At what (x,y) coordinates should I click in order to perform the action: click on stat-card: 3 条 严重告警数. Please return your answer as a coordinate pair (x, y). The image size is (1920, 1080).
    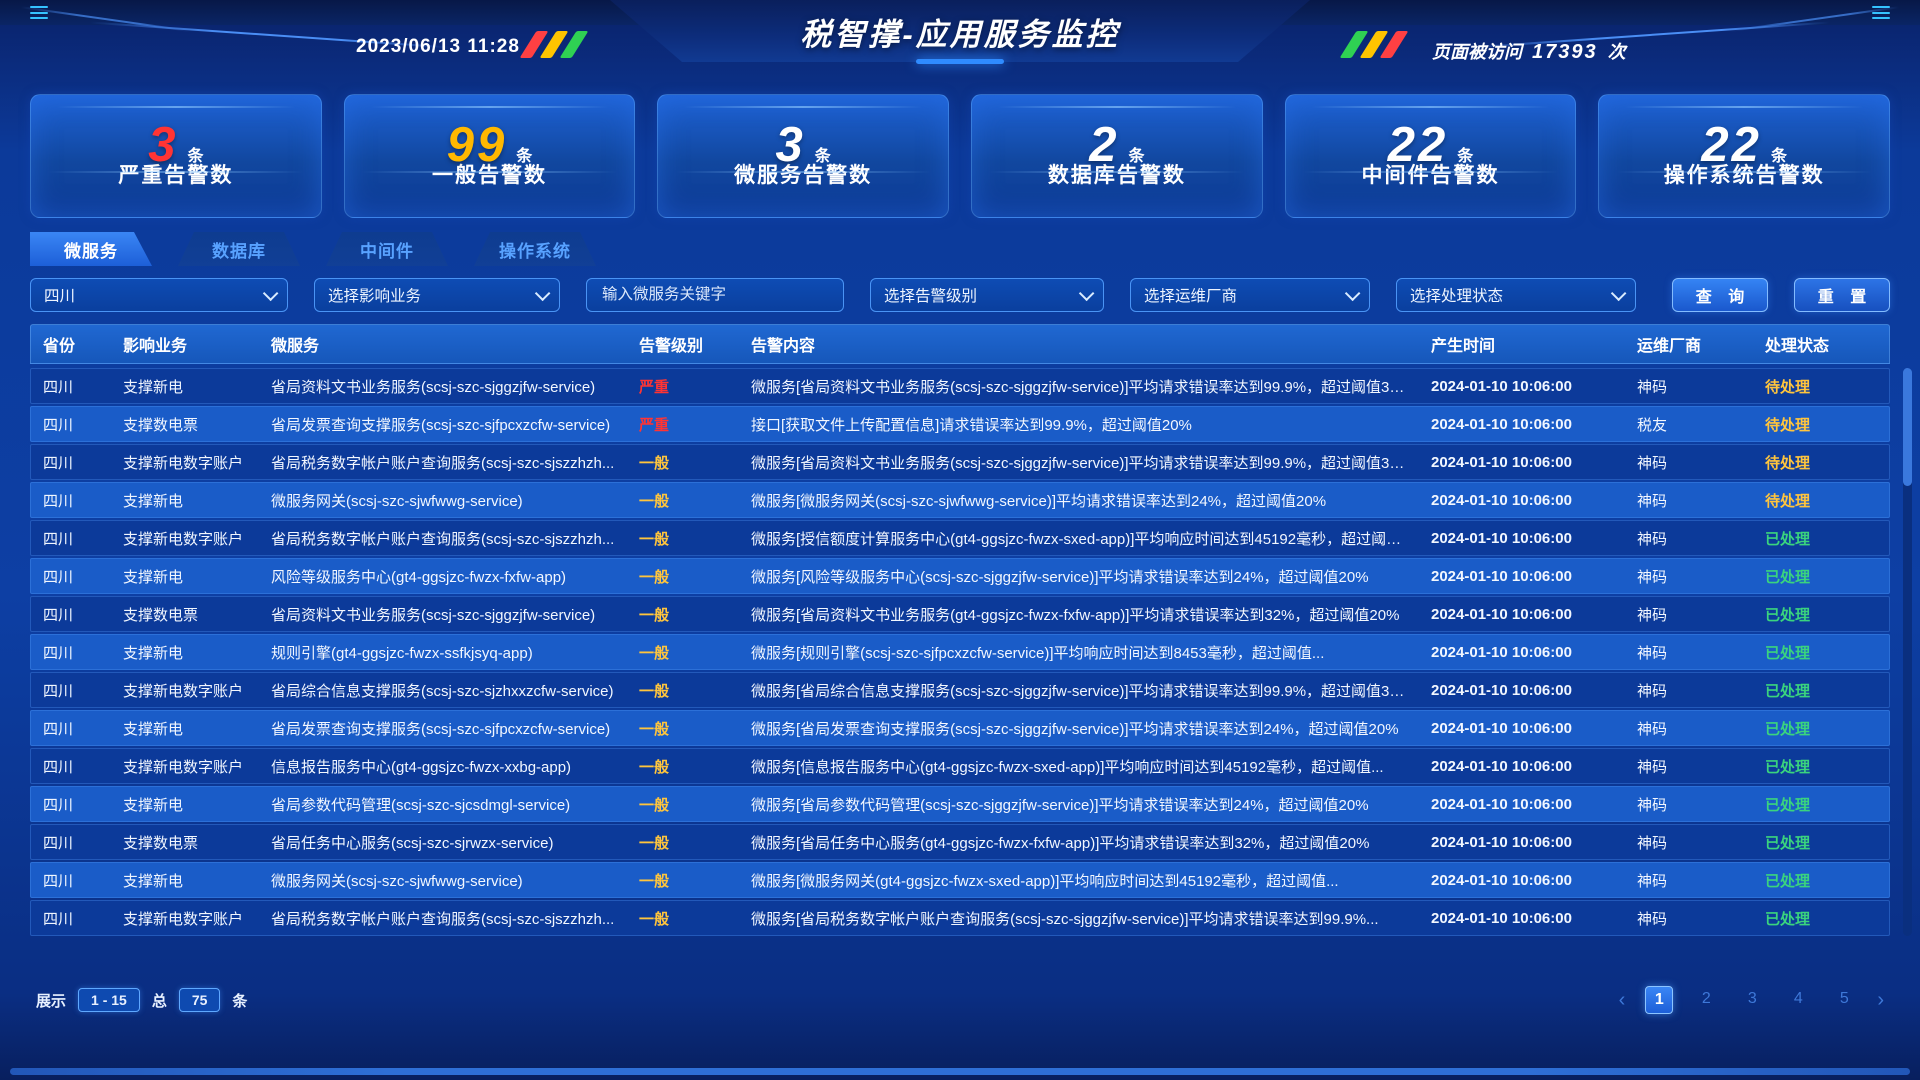
    Looking at the image, I should click on (176, 156).